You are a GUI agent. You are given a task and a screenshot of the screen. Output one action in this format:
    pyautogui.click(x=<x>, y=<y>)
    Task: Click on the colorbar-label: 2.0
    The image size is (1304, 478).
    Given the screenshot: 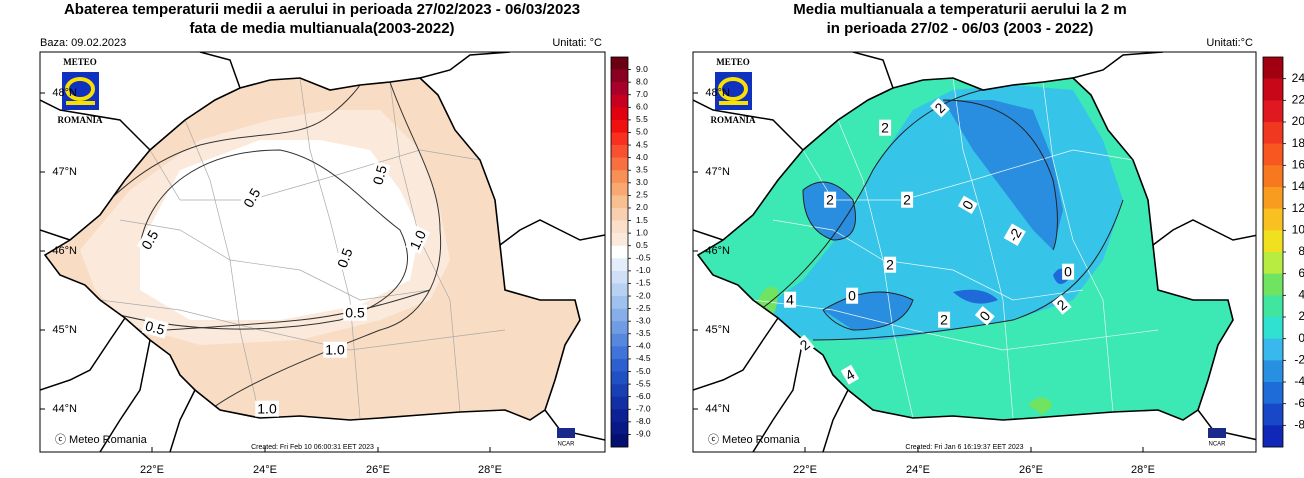 What is the action you would take?
    pyautogui.click(x=642, y=207)
    